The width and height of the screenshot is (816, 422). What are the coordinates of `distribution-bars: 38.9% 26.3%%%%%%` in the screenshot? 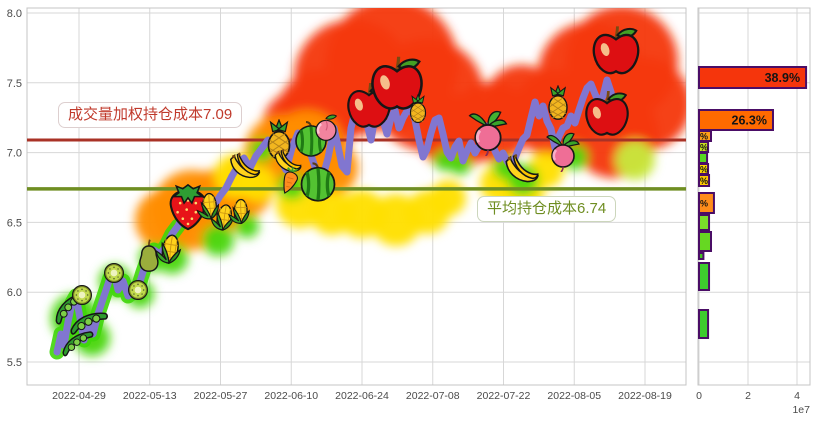 It's located at (753, 202).